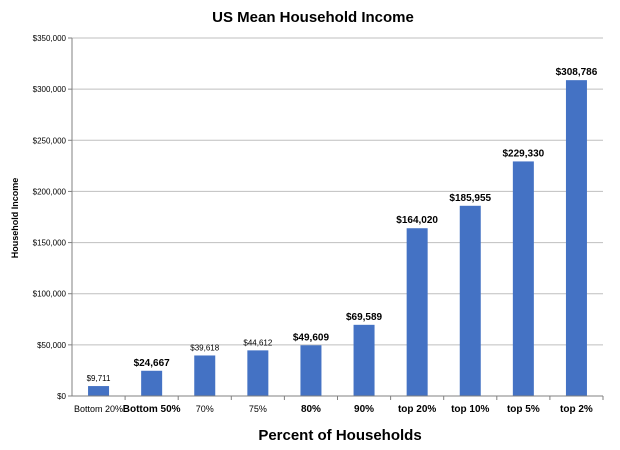 The width and height of the screenshot is (620, 450). Describe the element at coordinates (417, 409) in the screenshot. I see `x-tick-label: top 20%` at that location.